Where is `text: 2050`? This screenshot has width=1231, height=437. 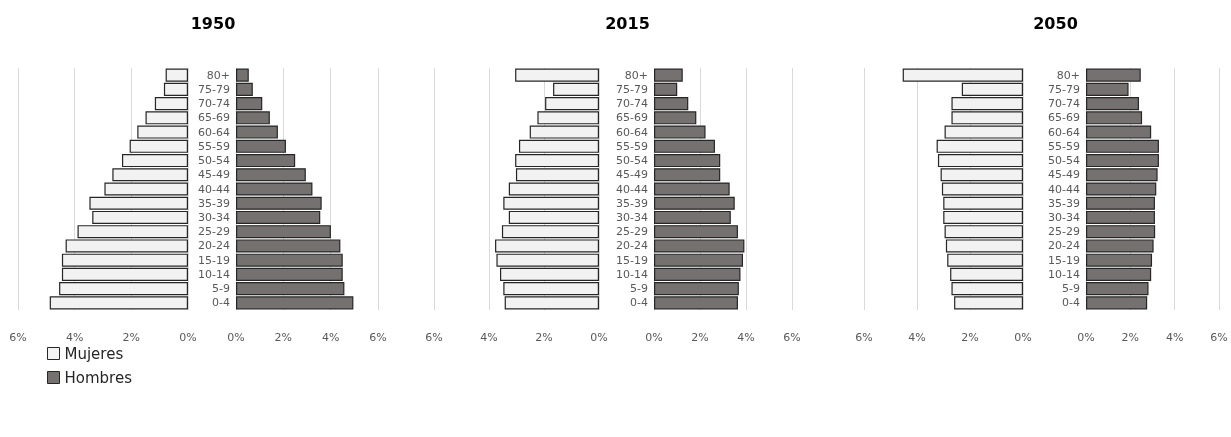 text: 2050 is located at coordinates (1055, 23).